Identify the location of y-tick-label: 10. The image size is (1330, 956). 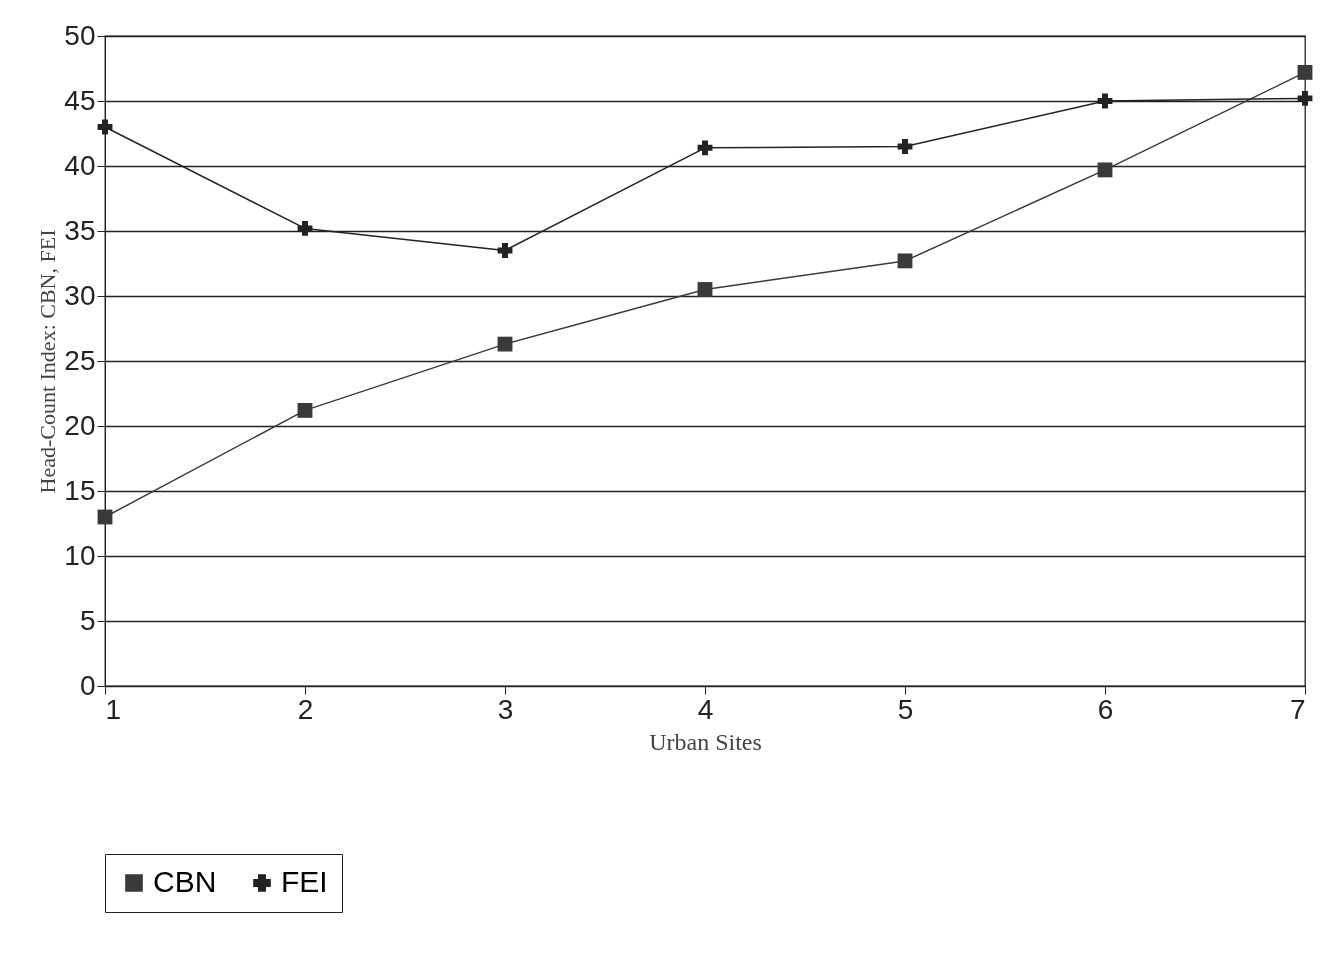
(80, 555).